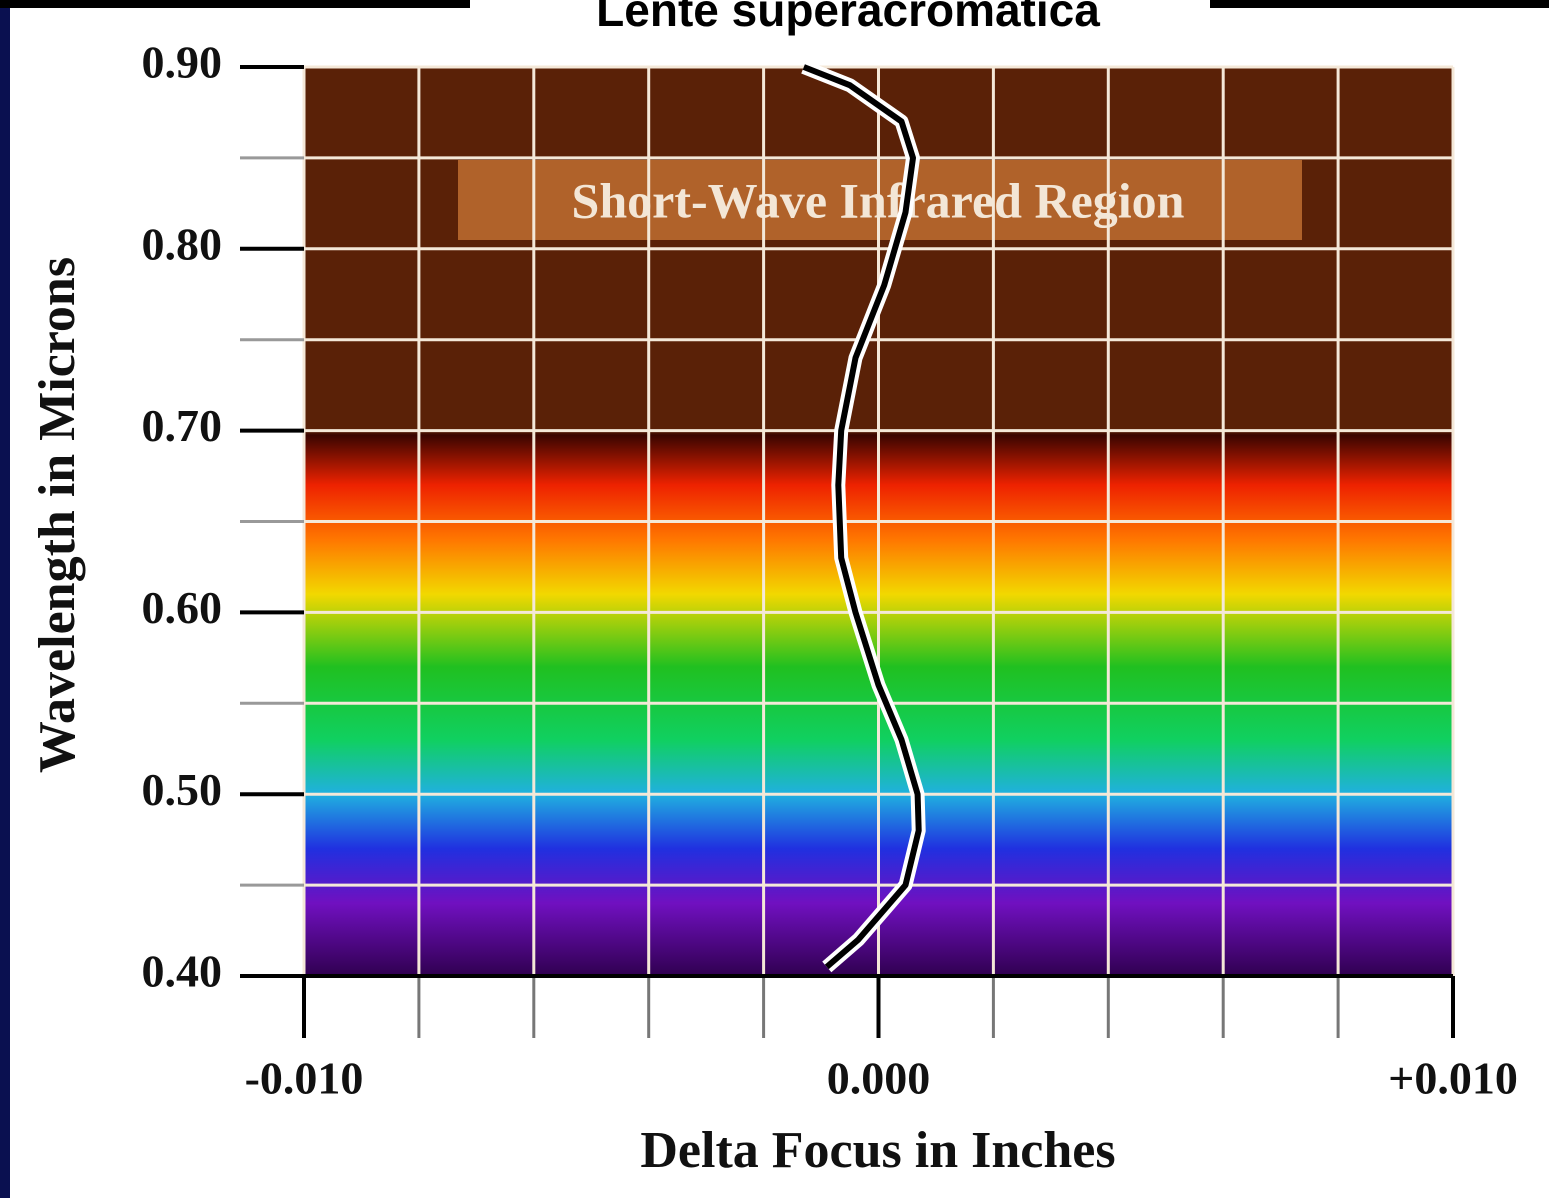  What do you see at coordinates (879, 1078) in the screenshot?
I see `x-tick-label: 0.000` at bounding box center [879, 1078].